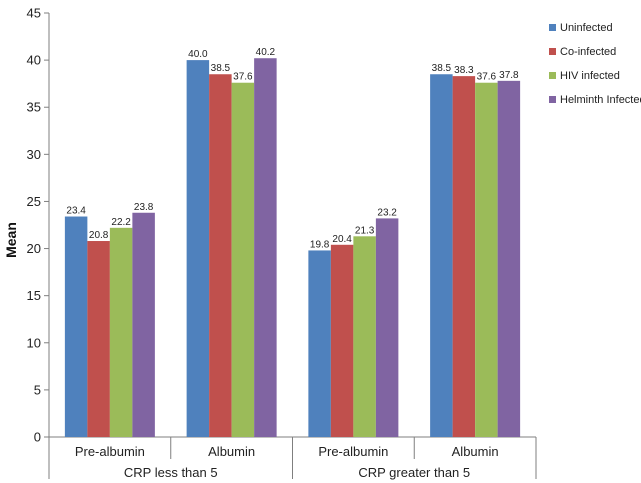 The width and height of the screenshot is (641, 483). I want to click on data-label: 38.3, so click(464, 70).